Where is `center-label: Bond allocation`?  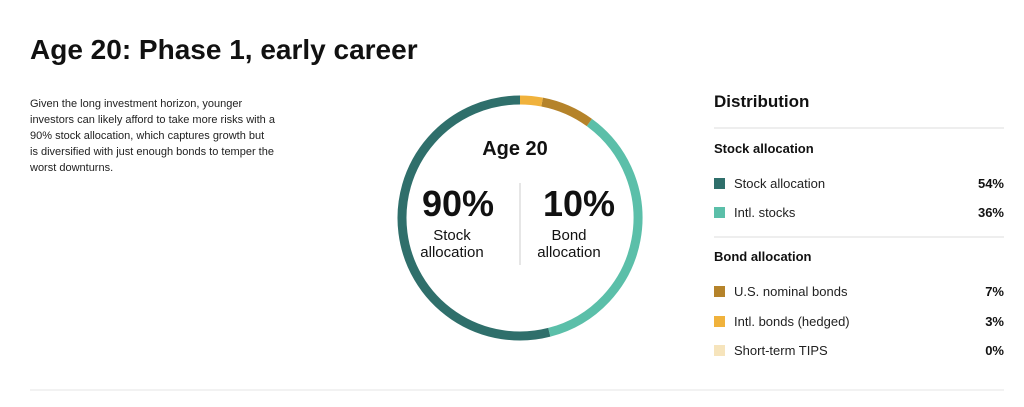 center-label: Bond allocation is located at coordinates (569, 244).